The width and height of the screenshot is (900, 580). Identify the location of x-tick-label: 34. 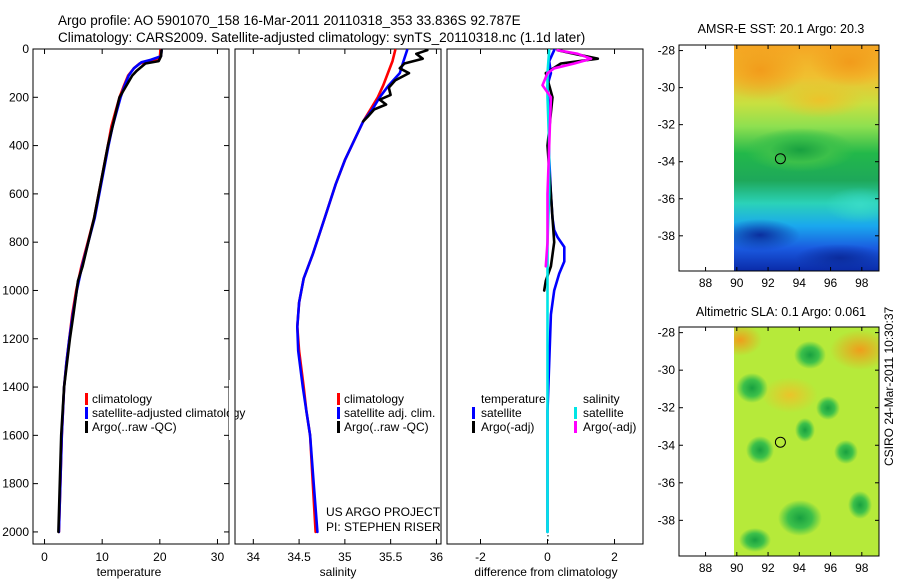
(254, 557).